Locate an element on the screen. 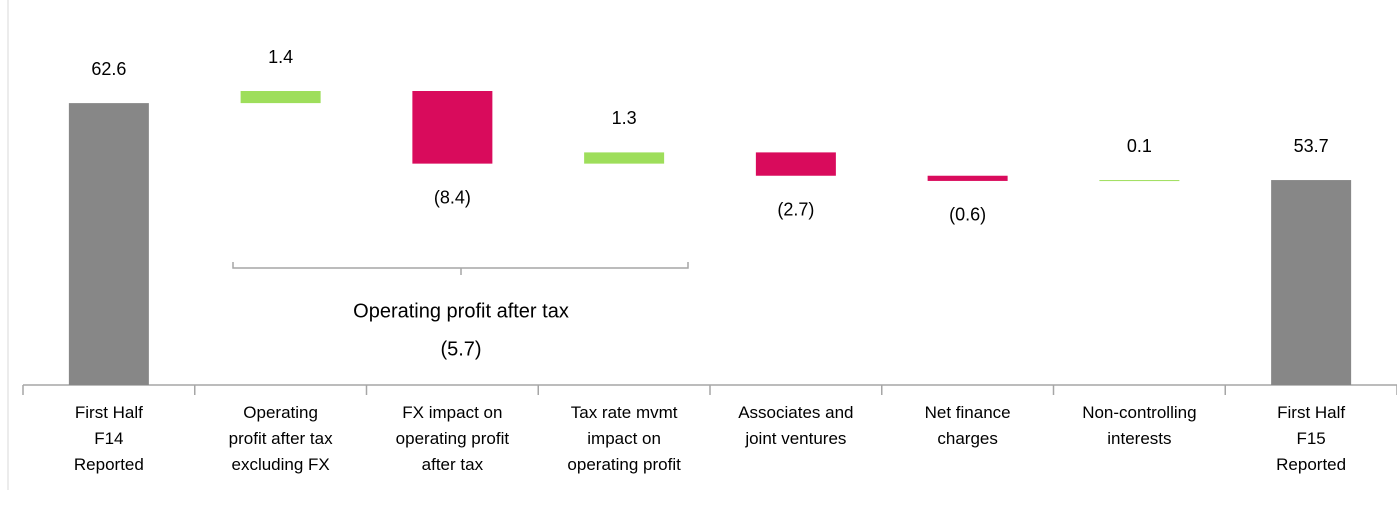 Image resolution: width=1397 pixels, height=509 pixels. value-label: 53.7 is located at coordinates (1311, 146).